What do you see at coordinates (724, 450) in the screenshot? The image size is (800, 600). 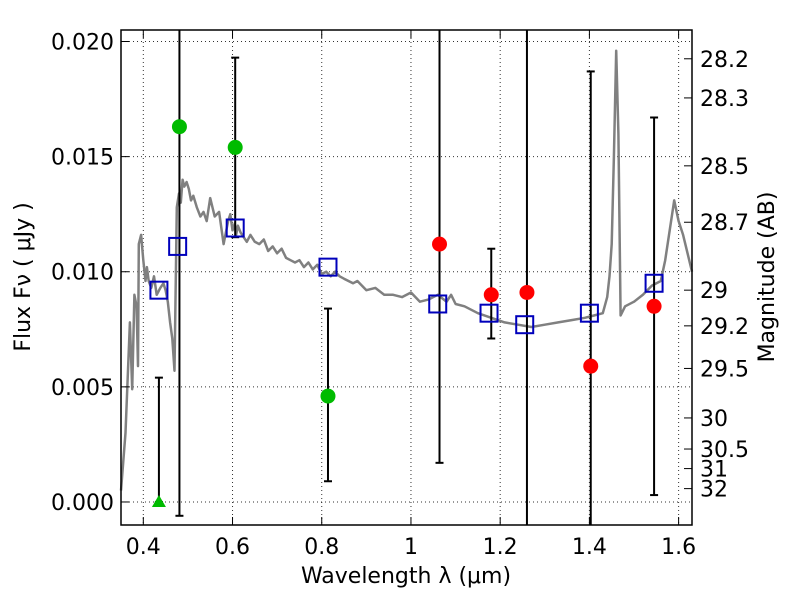 I see `mag-tick-label: 30.5` at bounding box center [724, 450].